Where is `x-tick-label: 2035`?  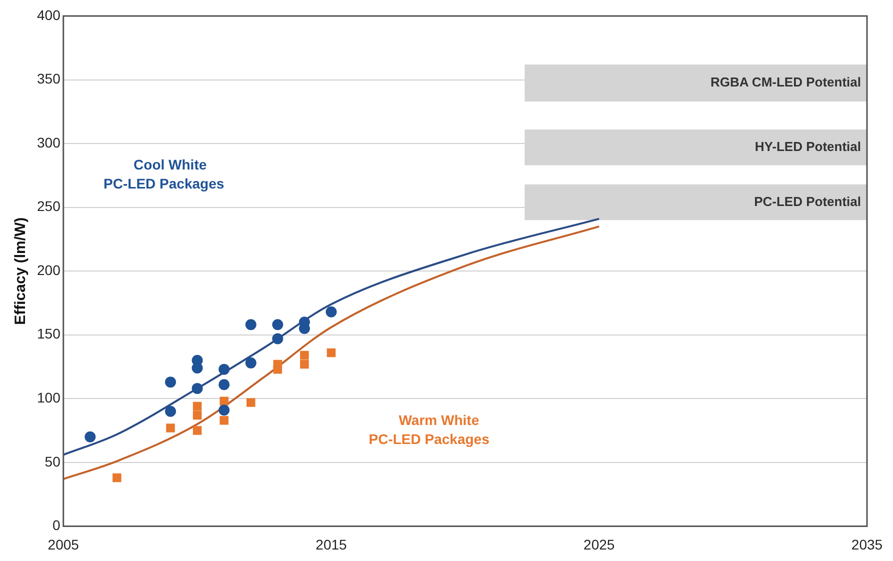
x-tick-label: 2035 is located at coordinates (867, 544).